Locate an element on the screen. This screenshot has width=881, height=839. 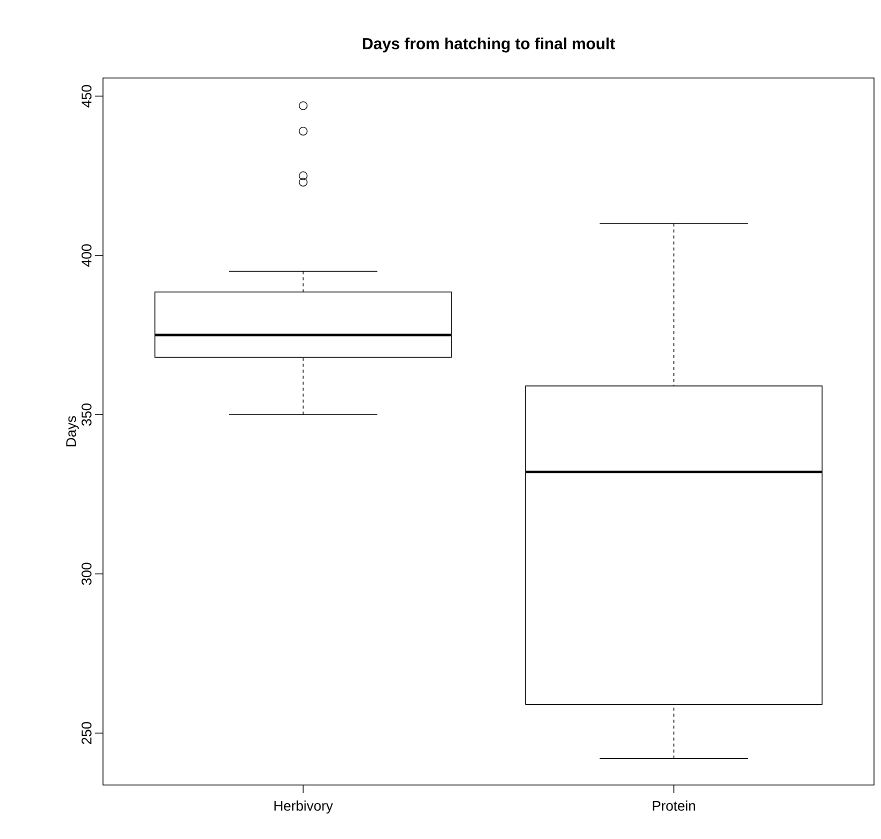
y-tick-label: 450 is located at coordinates (87, 96).